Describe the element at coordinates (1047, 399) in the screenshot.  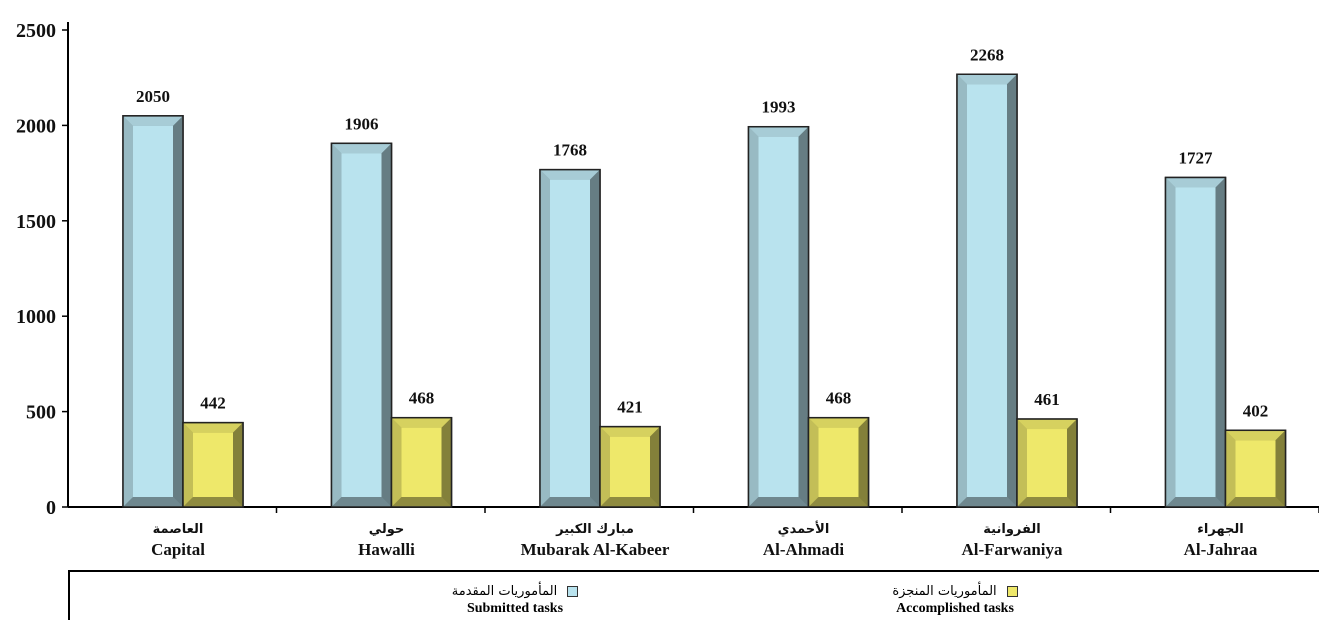
I see `data-label: 461` at that location.